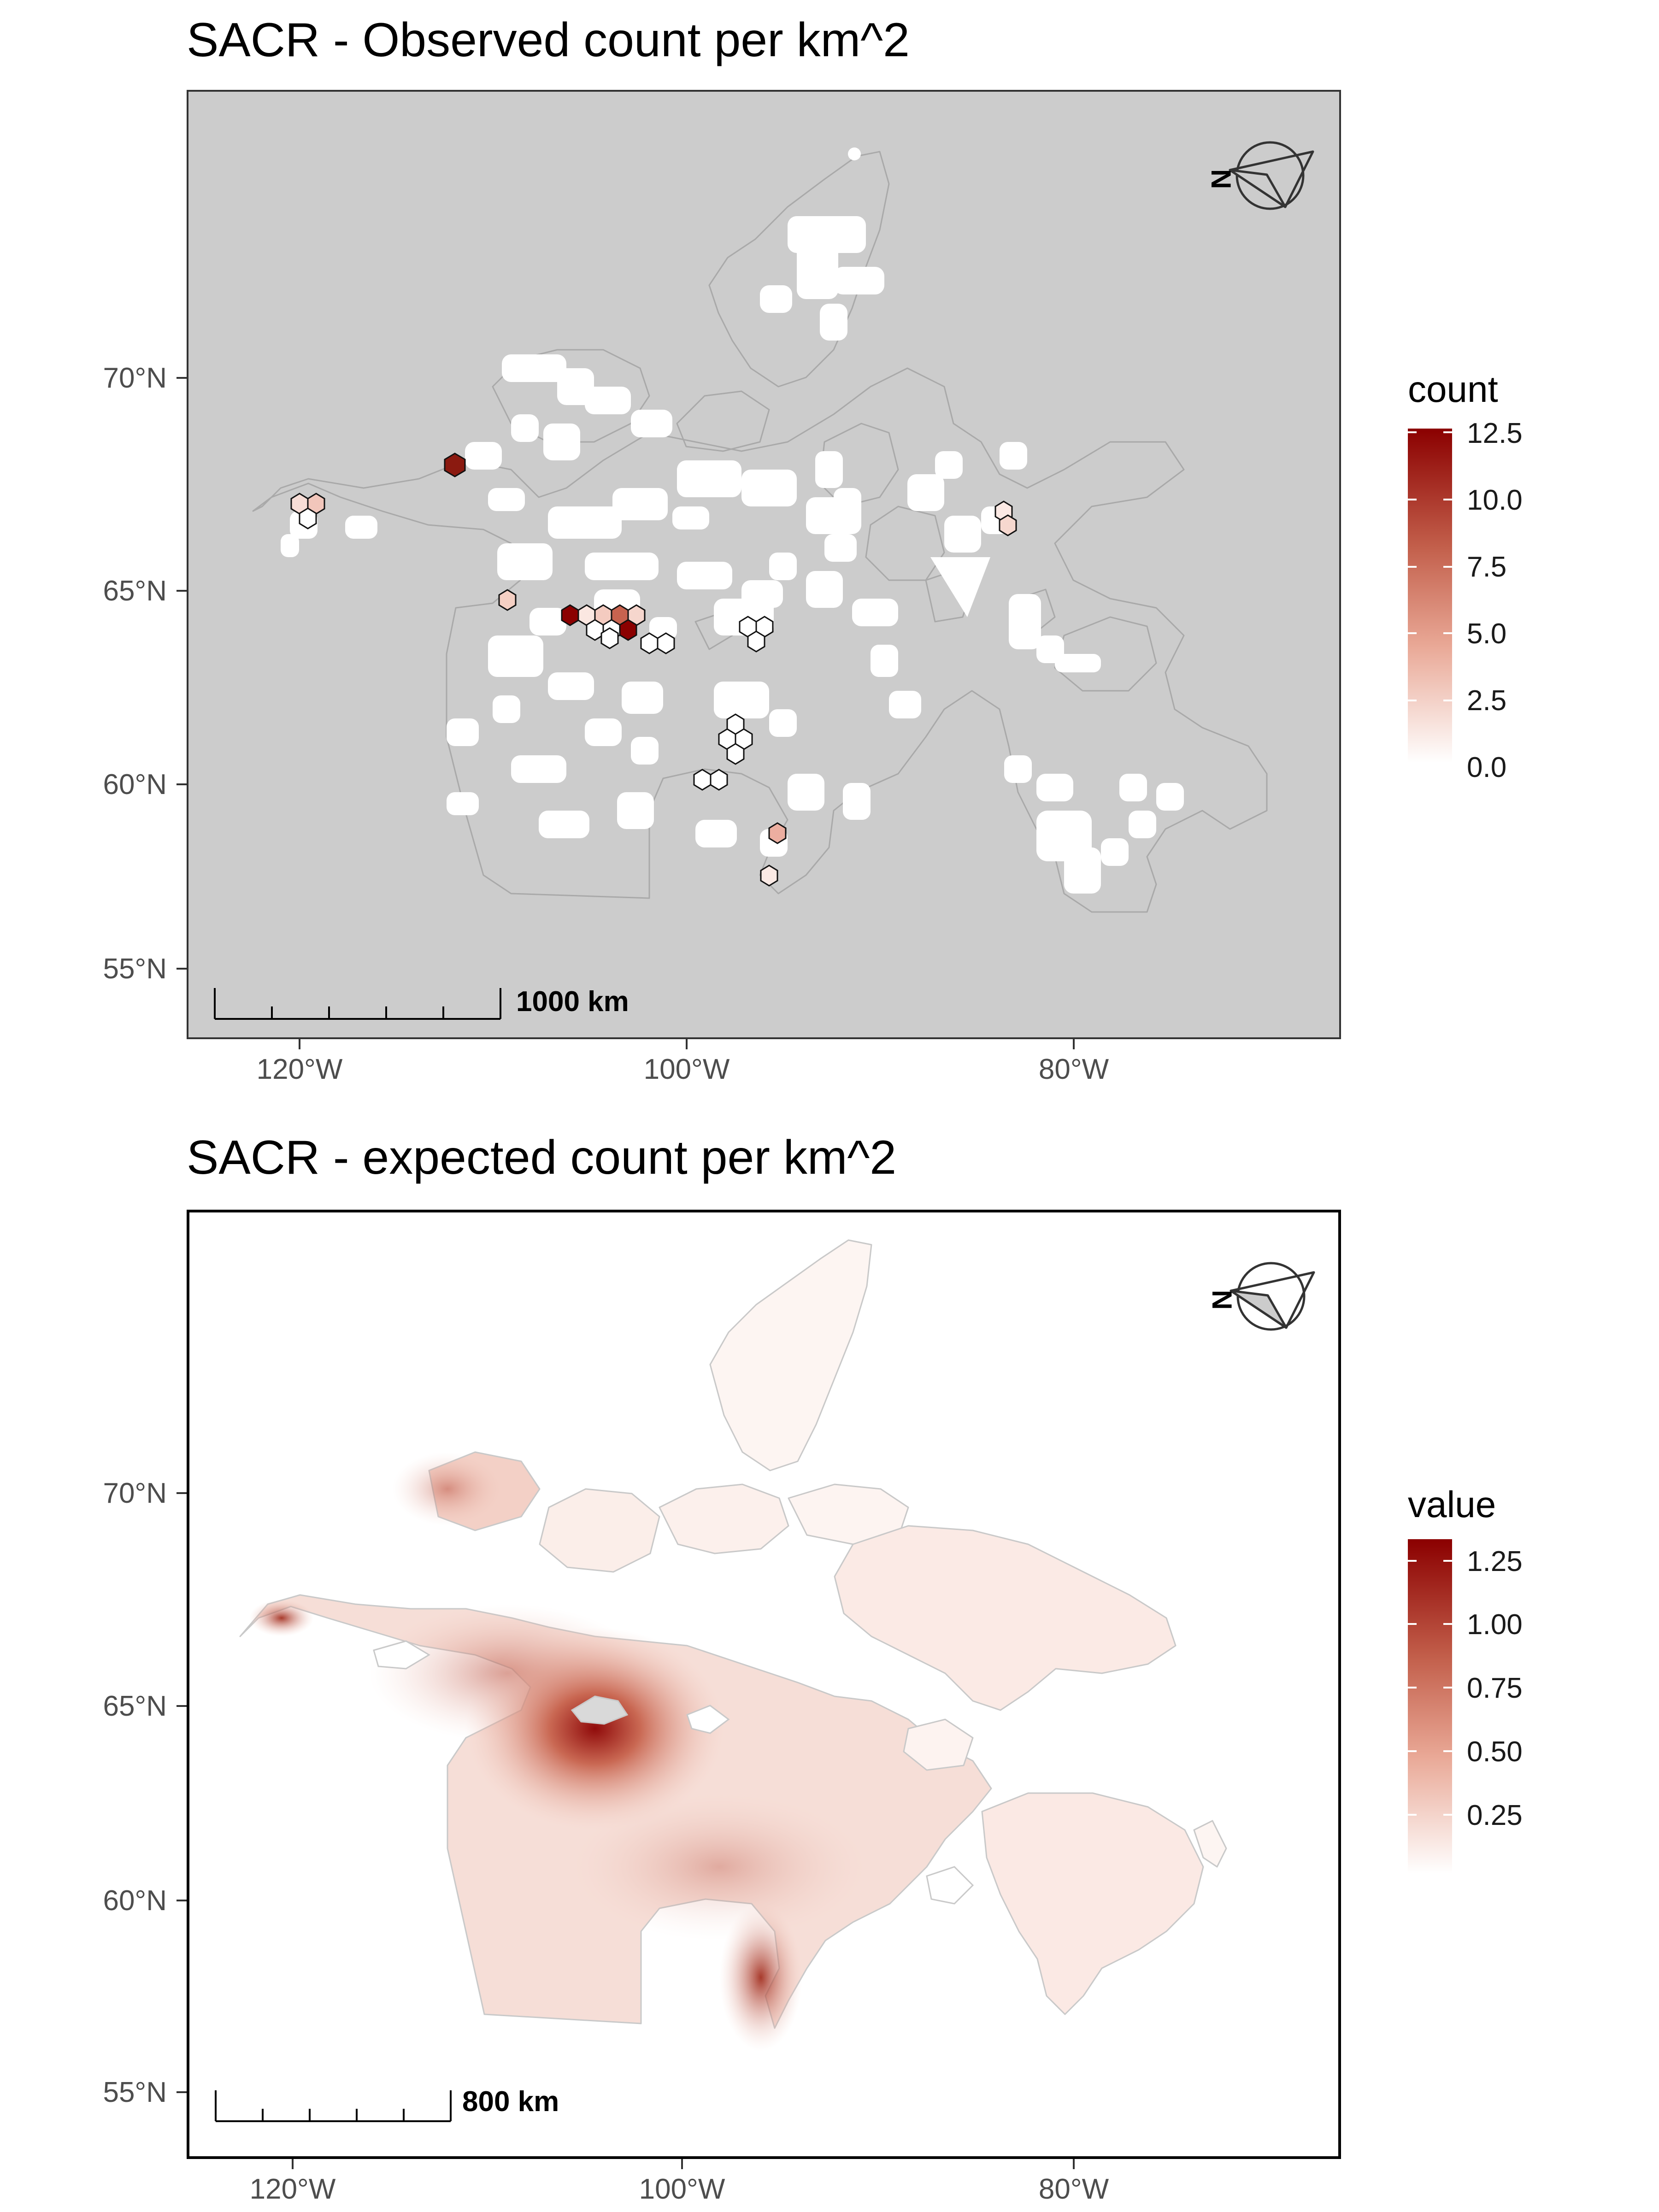  I want to click on north-arrow-label-2: N, so click(1221, 1300).